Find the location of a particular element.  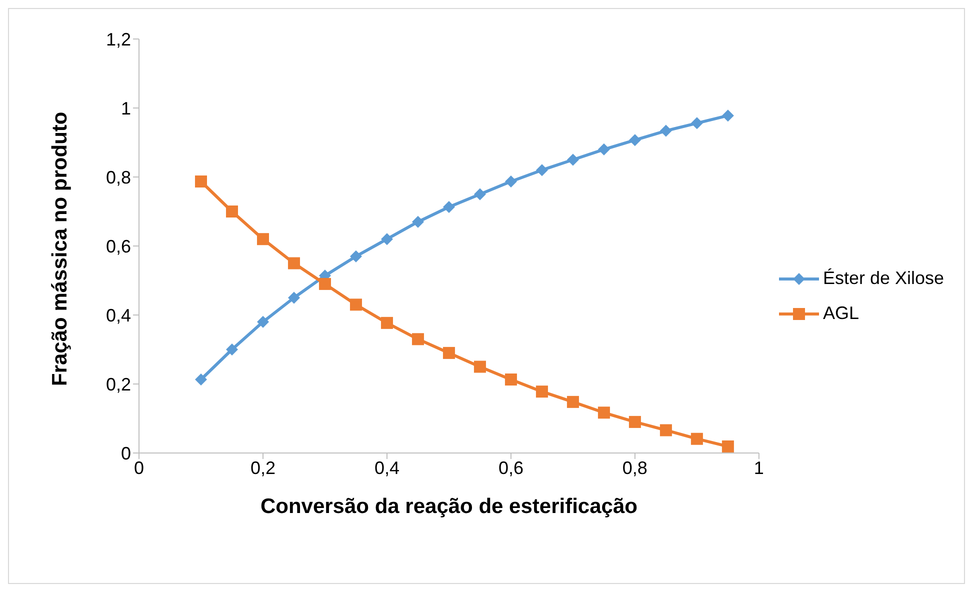

y-axis-title: Fração mássica no produto is located at coordinates (60, 249).